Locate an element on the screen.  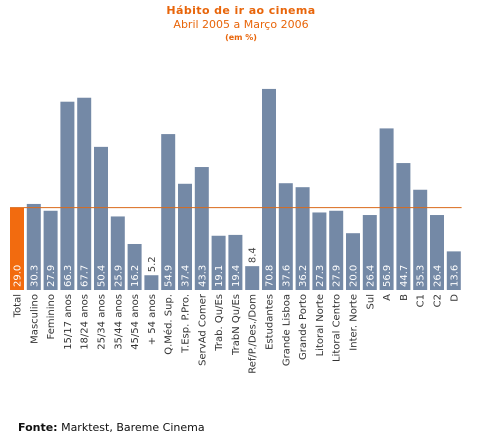
category-label-servad-comer: ServAd Comer is located at coordinates (202, 329).